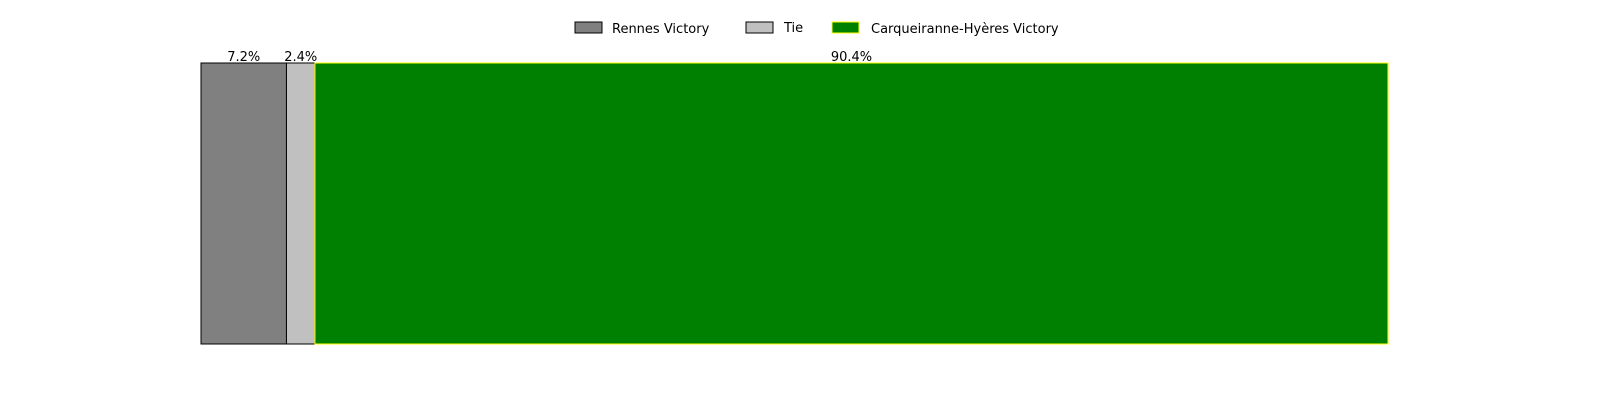 The height and width of the screenshot is (400, 1600). I want to click on percent-label-carqueiranne-hyeres-victory: 90.4%, so click(851, 57).